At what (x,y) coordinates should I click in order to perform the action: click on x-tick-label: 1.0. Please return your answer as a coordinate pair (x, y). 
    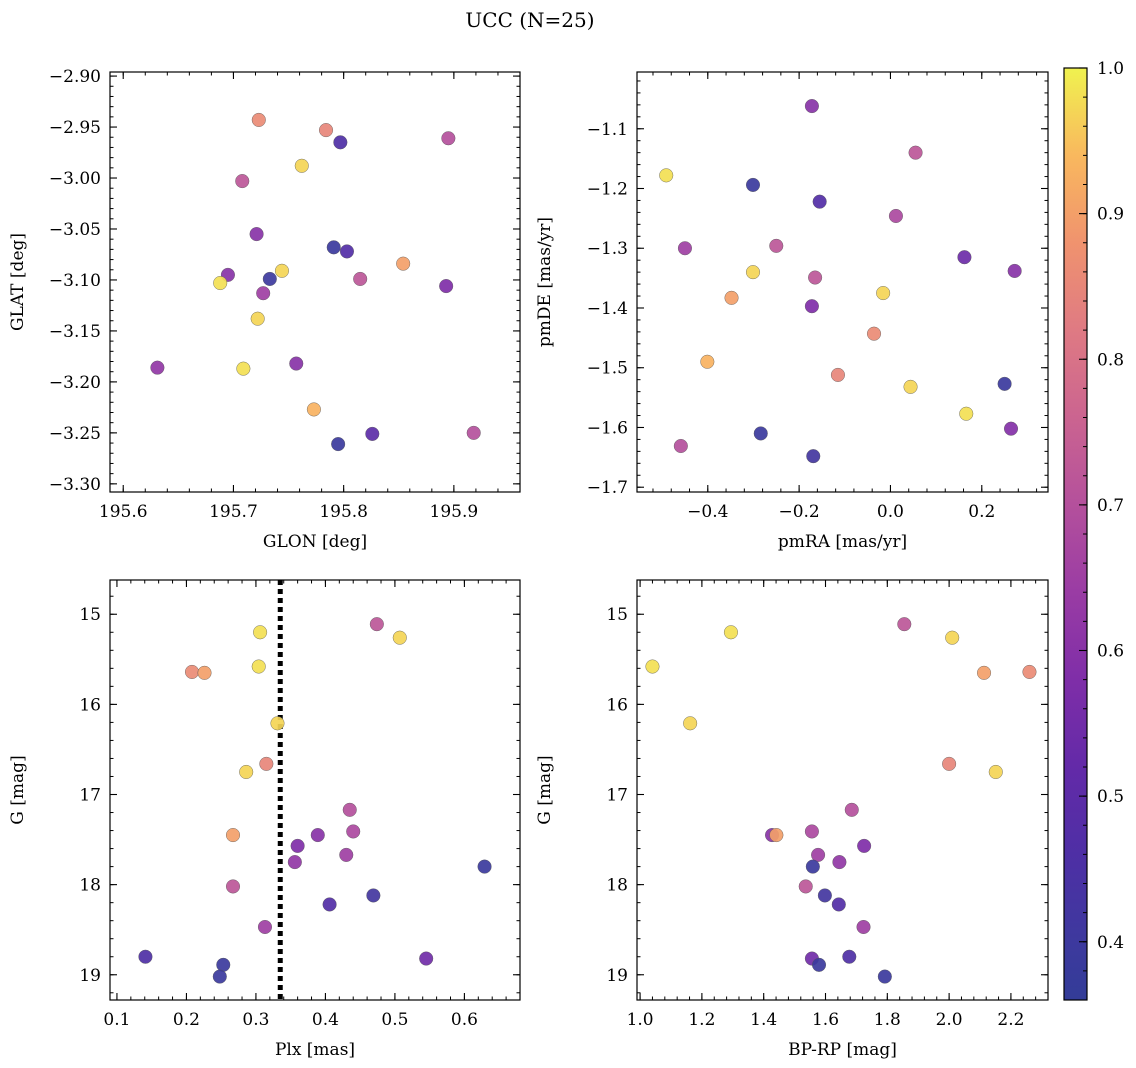
    Looking at the image, I should click on (640, 1020).